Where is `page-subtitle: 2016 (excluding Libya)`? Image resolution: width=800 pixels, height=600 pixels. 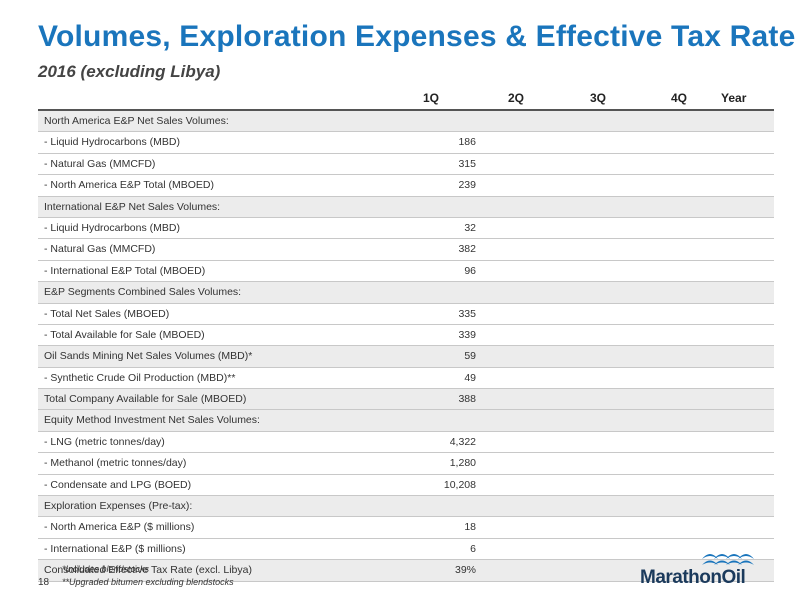 page-subtitle: 2016 (excluding Libya) is located at coordinates (129, 71).